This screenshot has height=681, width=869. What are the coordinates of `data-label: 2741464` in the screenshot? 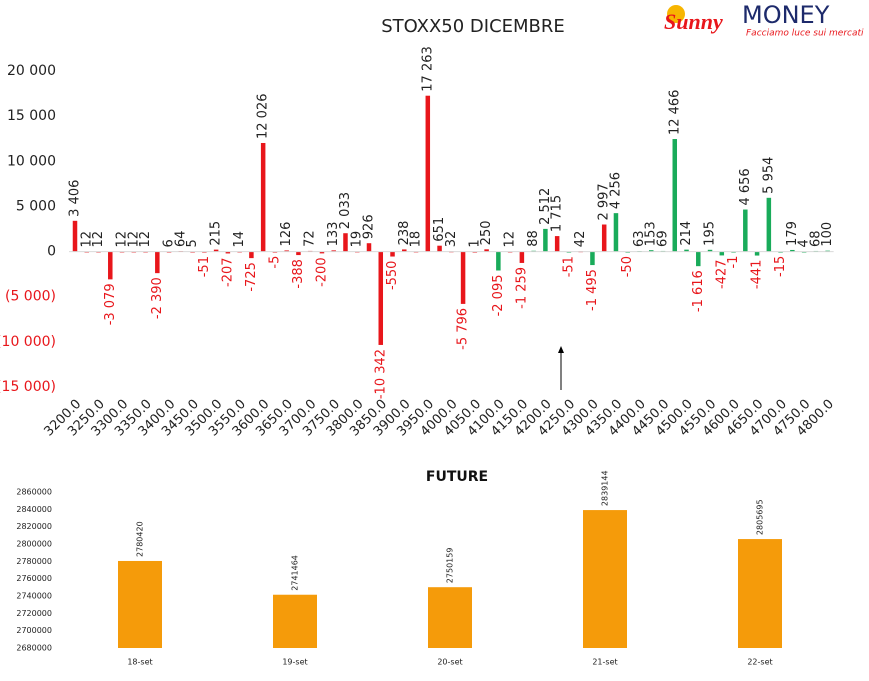 It's located at (295, 573).